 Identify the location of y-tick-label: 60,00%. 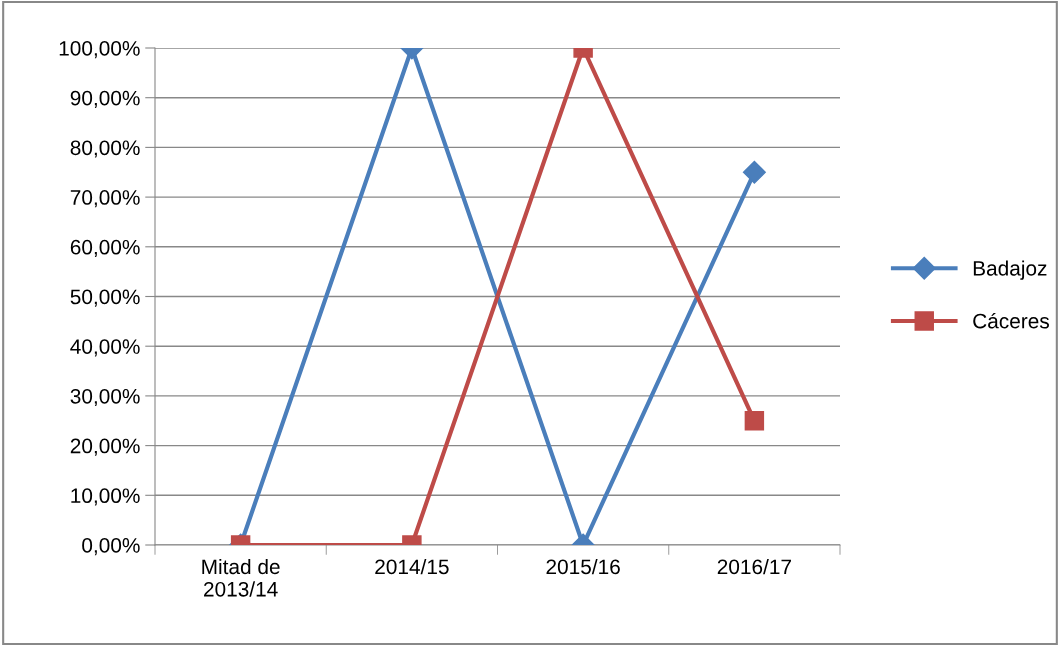
(105, 248).